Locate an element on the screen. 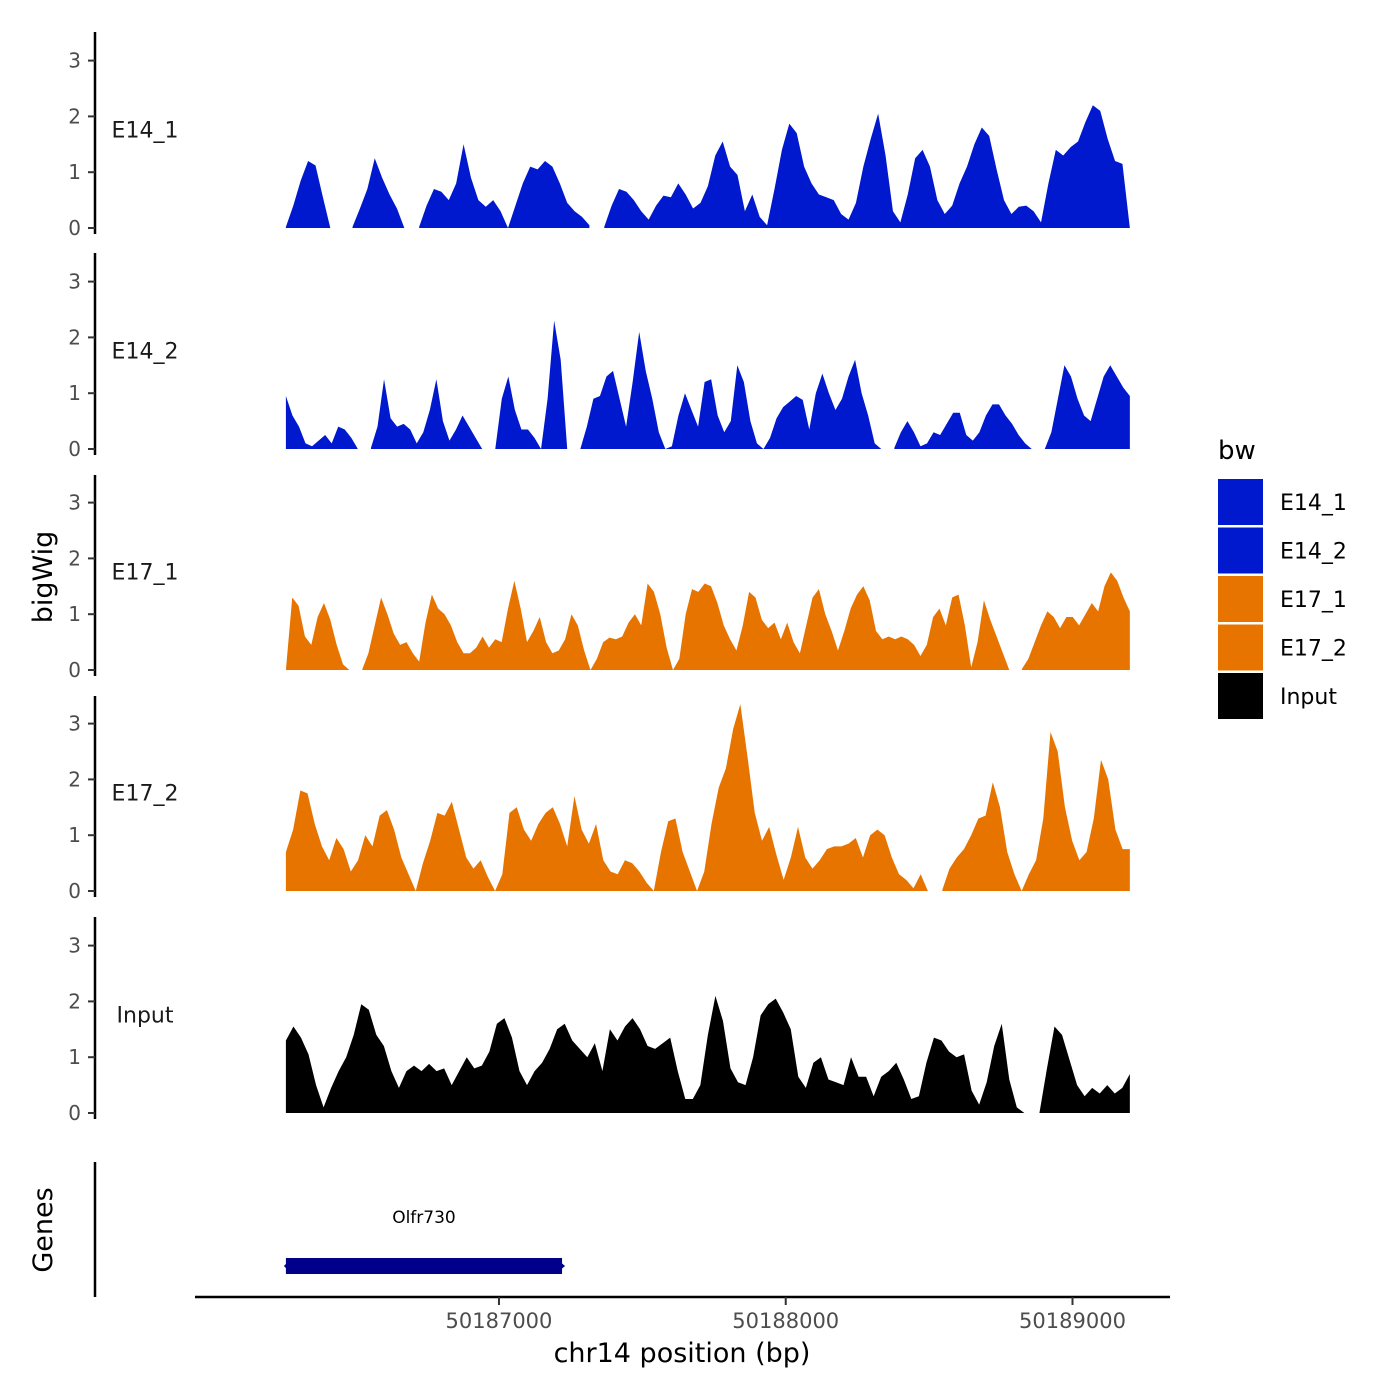 The image size is (1400, 1400). track-label: Input is located at coordinates (145, 1016).